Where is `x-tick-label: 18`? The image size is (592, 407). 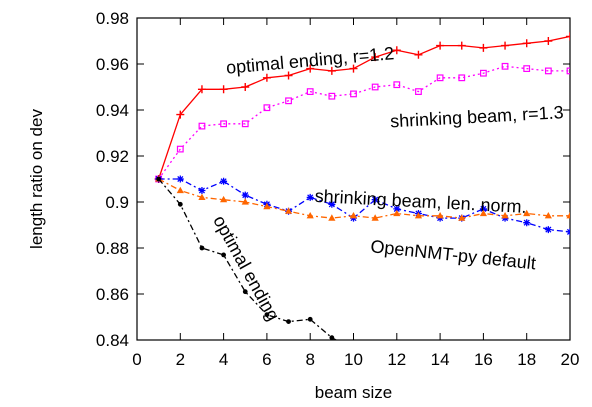
x-tick-label: 18 is located at coordinates (526, 359).